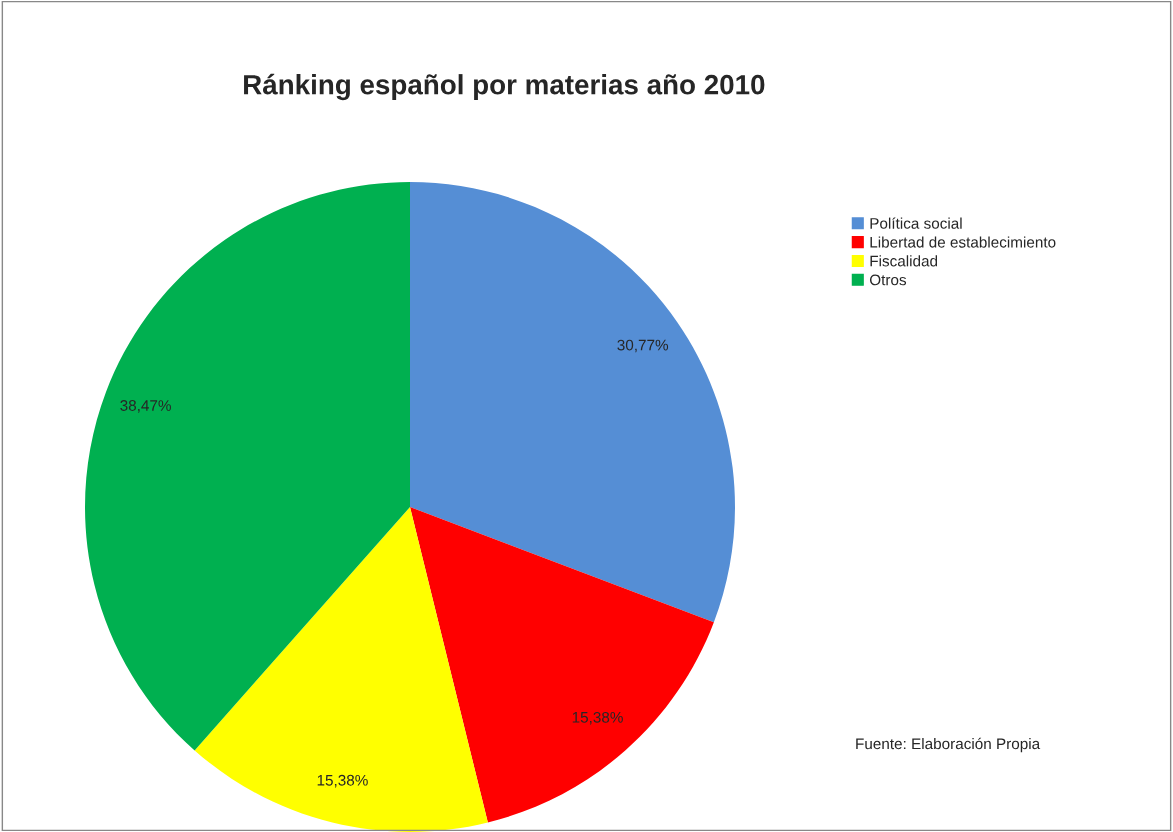 The width and height of the screenshot is (1173, 832). Describe the element at coordinates (963, 242) in the screenshot. I see `legend-label: Libertad de establecimiento` at that location.